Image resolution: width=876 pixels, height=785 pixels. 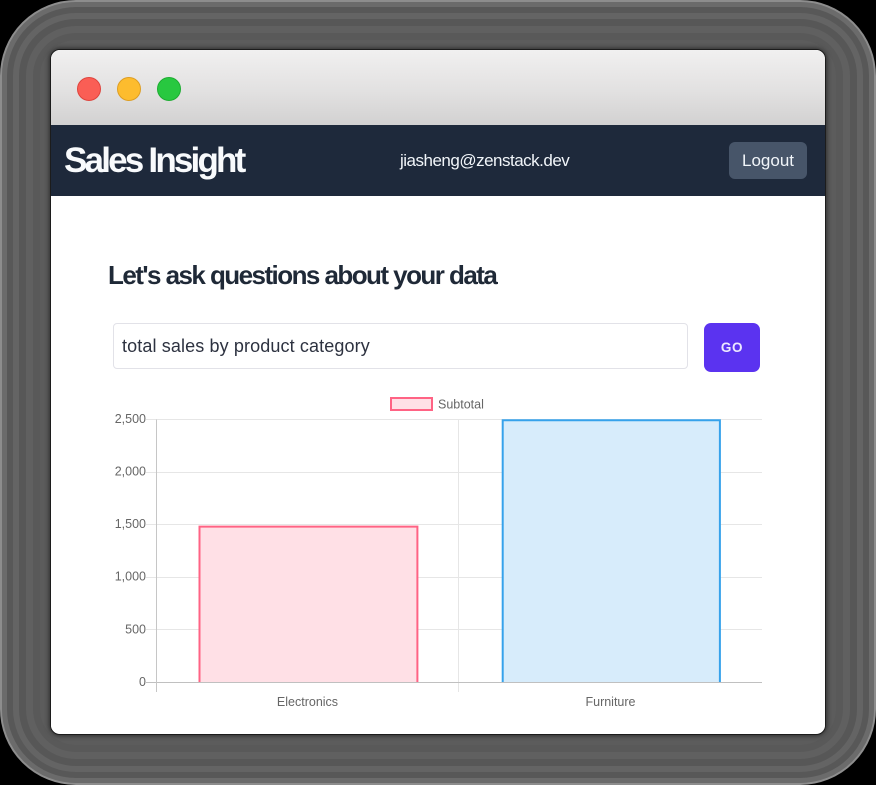 I want to click on svg-text: Electronics, so click(x=307, y=702).